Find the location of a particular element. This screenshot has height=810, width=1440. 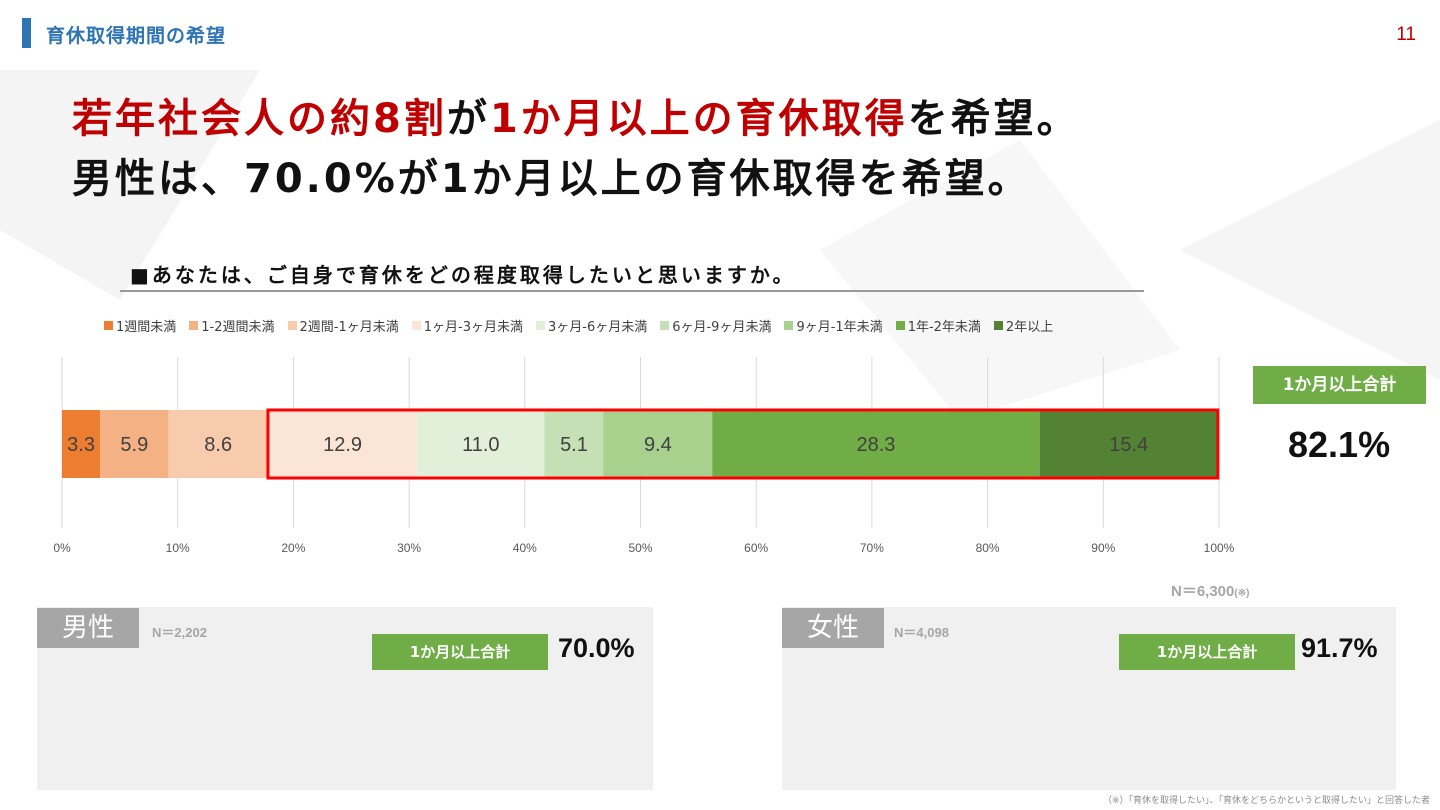

x-tick-label: 50% is located at coordinates (640, 548).